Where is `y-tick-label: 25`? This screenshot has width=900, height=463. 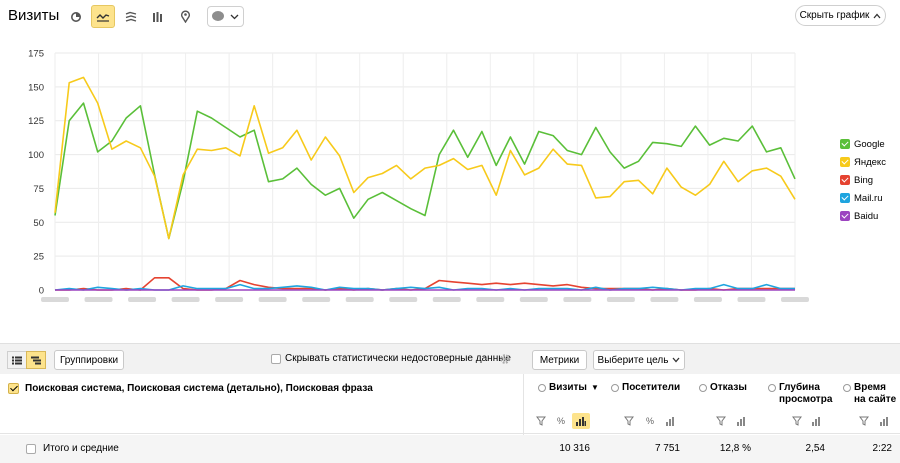 y-tick-label: 25 is located at coordinates (38, 257).